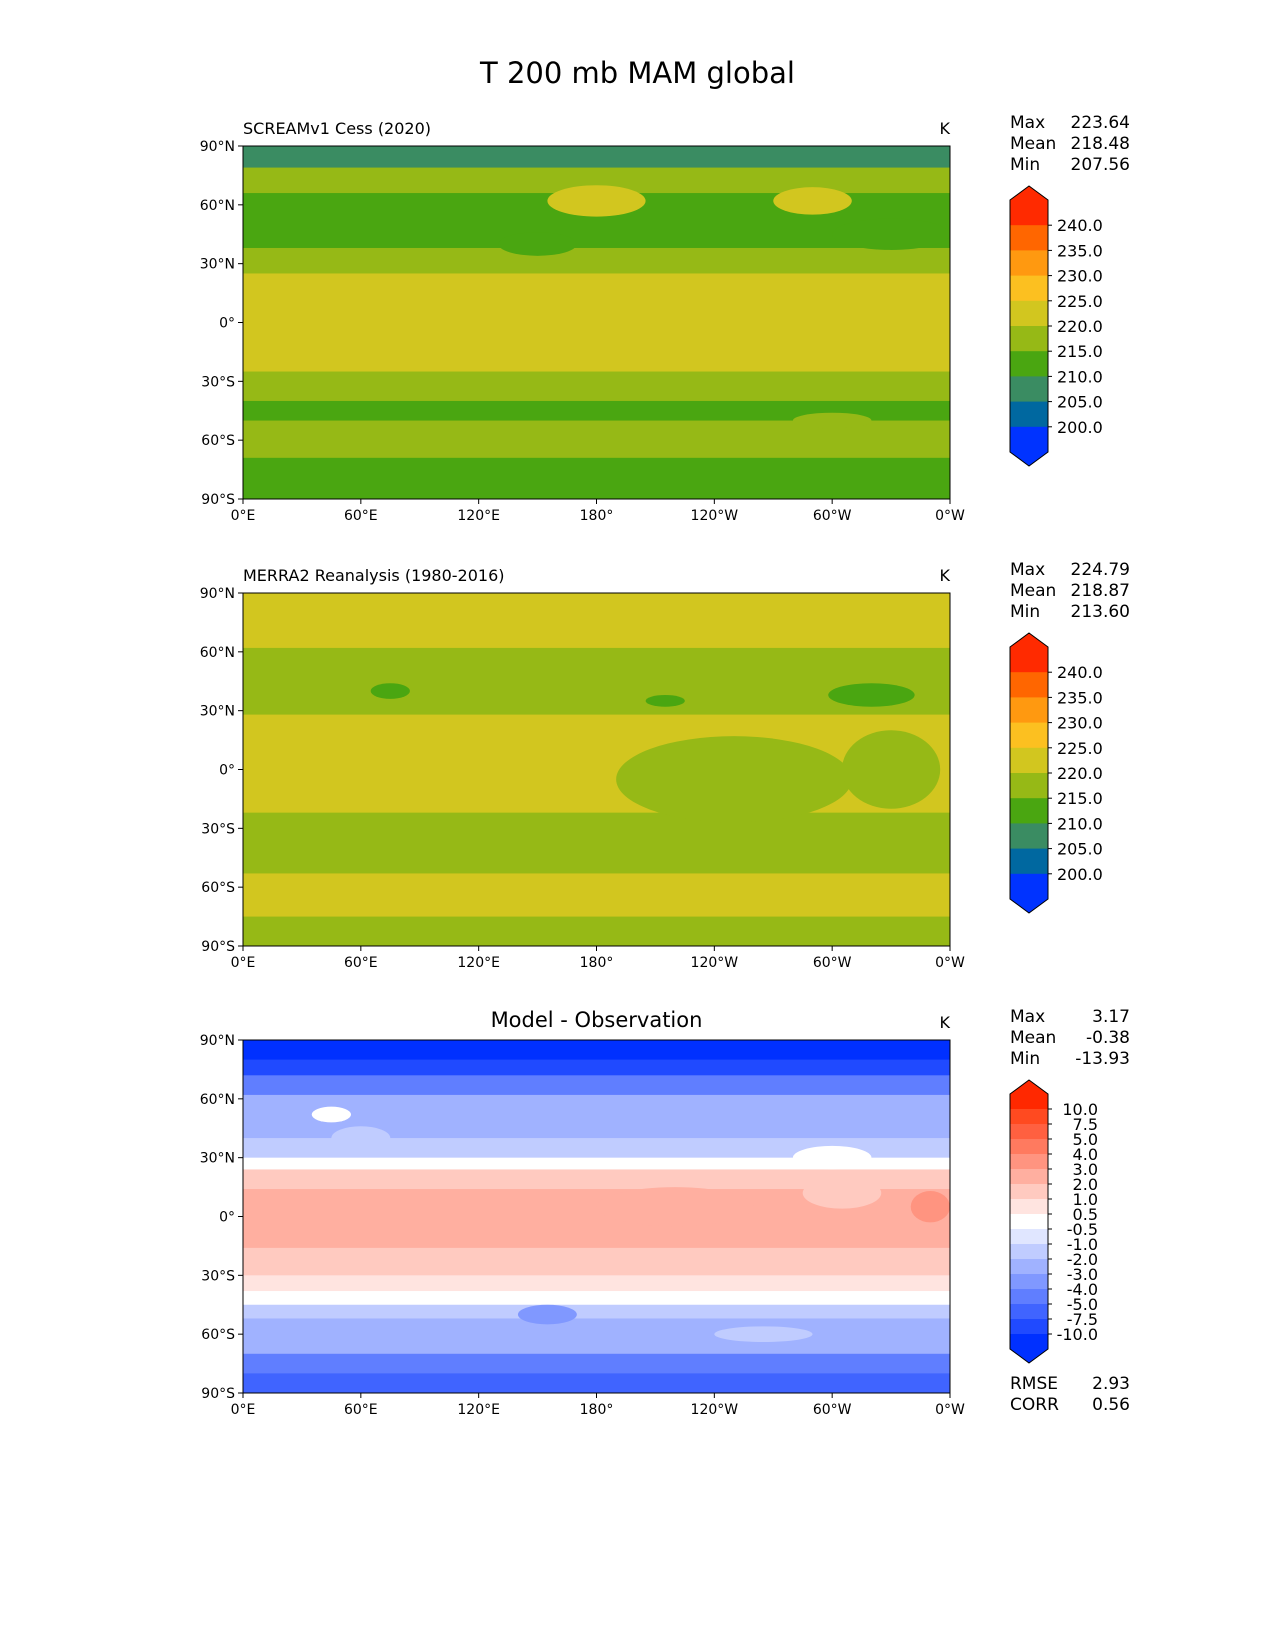 Image resolution: width=1275 pixels, height=1650 pixels. What do you see at coordinates (1102, 1059) in the screenshot?
I see `stat-value-min: -13.93` at bounding box center [1102, 1059].